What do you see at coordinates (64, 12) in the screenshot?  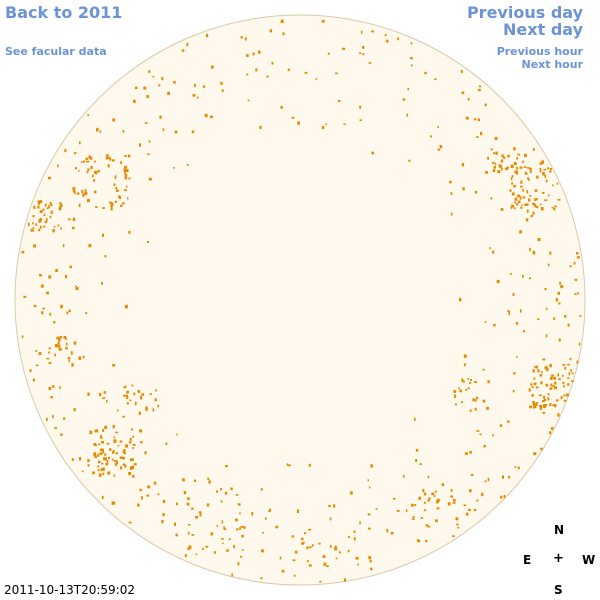 I see `back-to-year-link: Back to 2011` at bounding box center [64, 12].